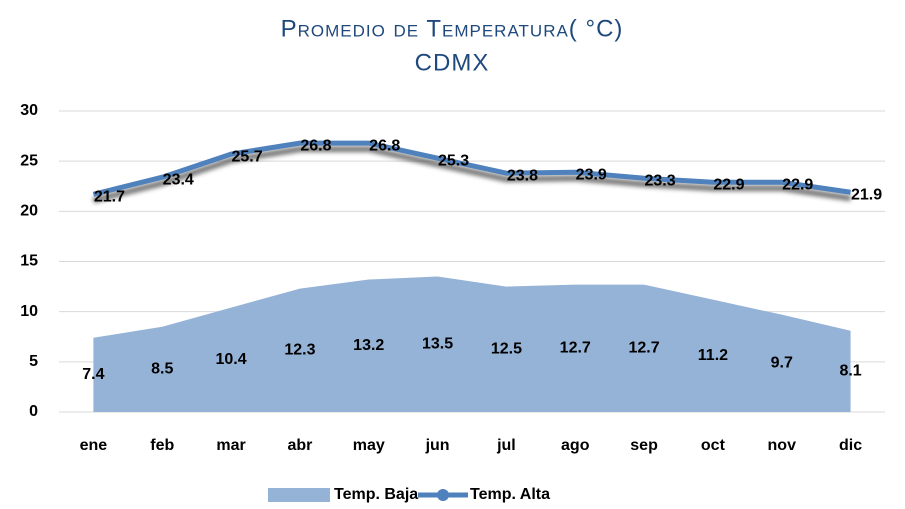 This screenshot has height=509, width=905. I want to click on data-label: 12.5, so click(506, 349).